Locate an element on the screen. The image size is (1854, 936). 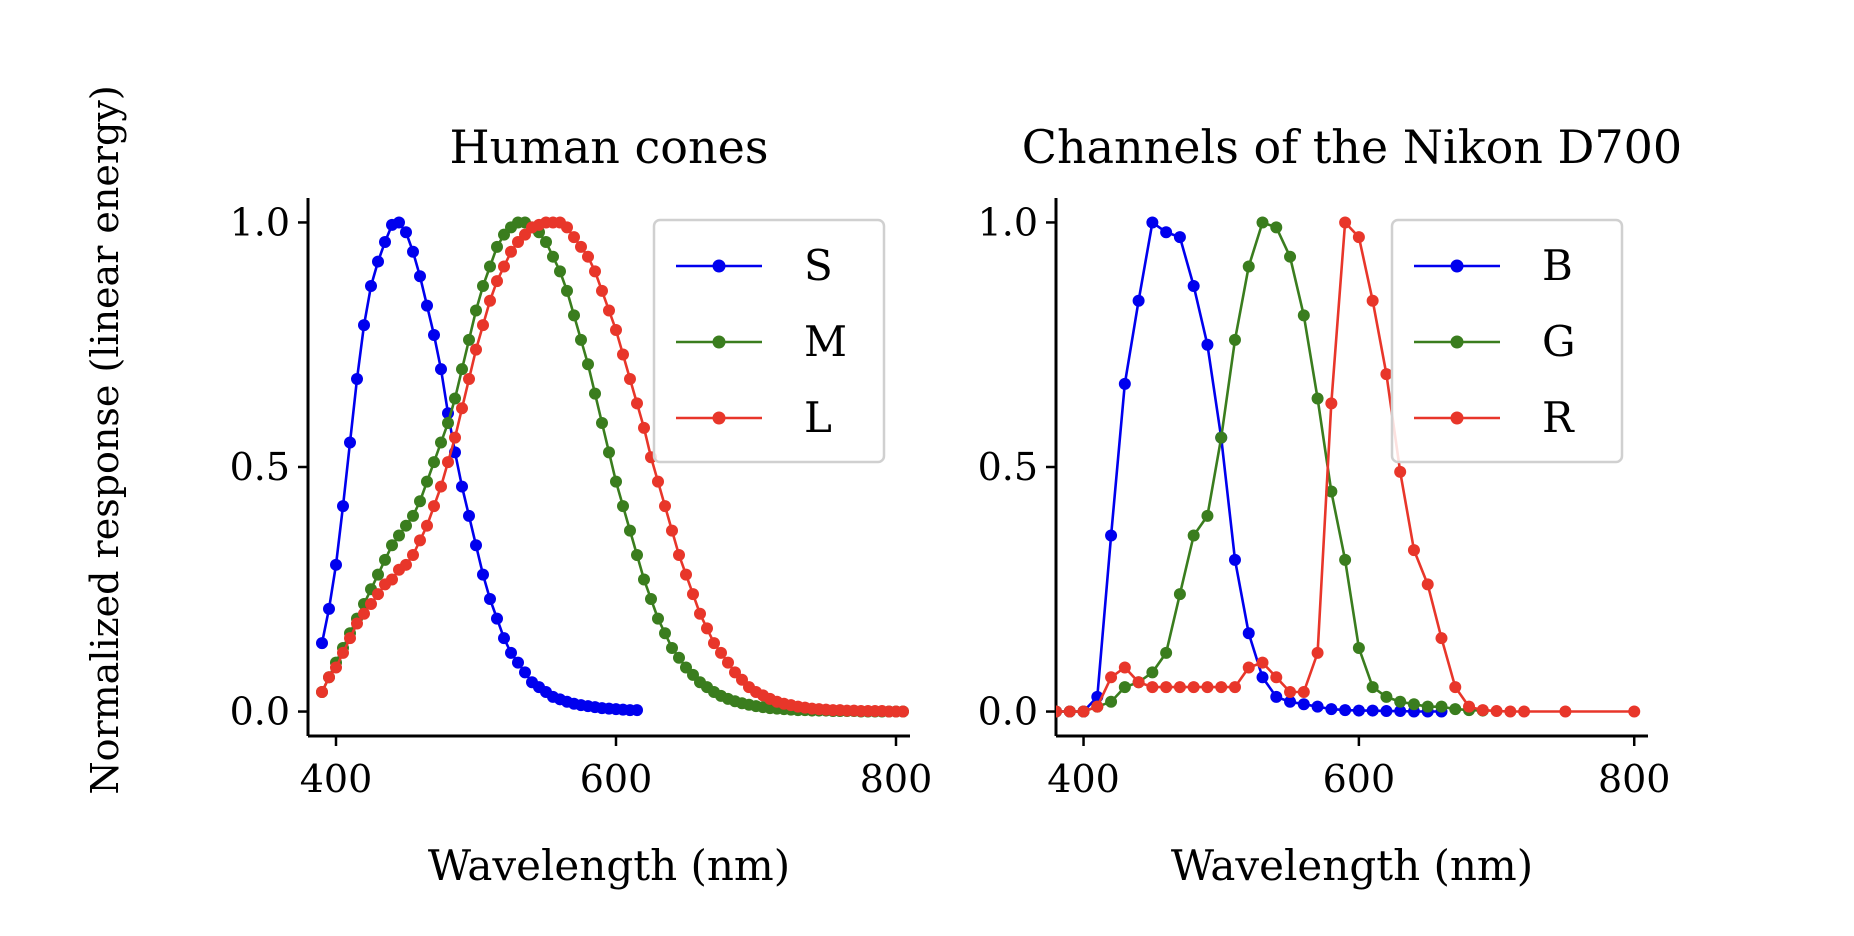
series-g is located at coordinates (1272, 467).